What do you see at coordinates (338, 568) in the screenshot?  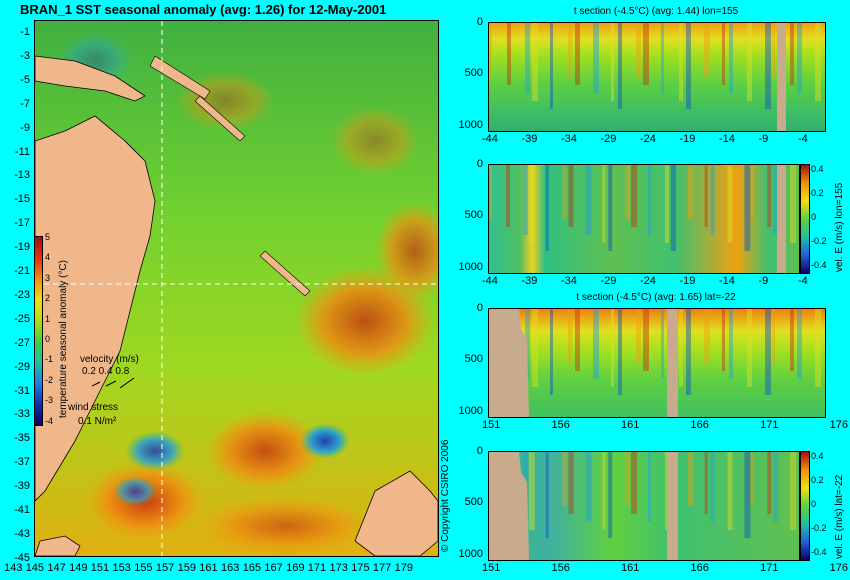 I see `map-x-tick: 173` at bounding box center [338, 568].